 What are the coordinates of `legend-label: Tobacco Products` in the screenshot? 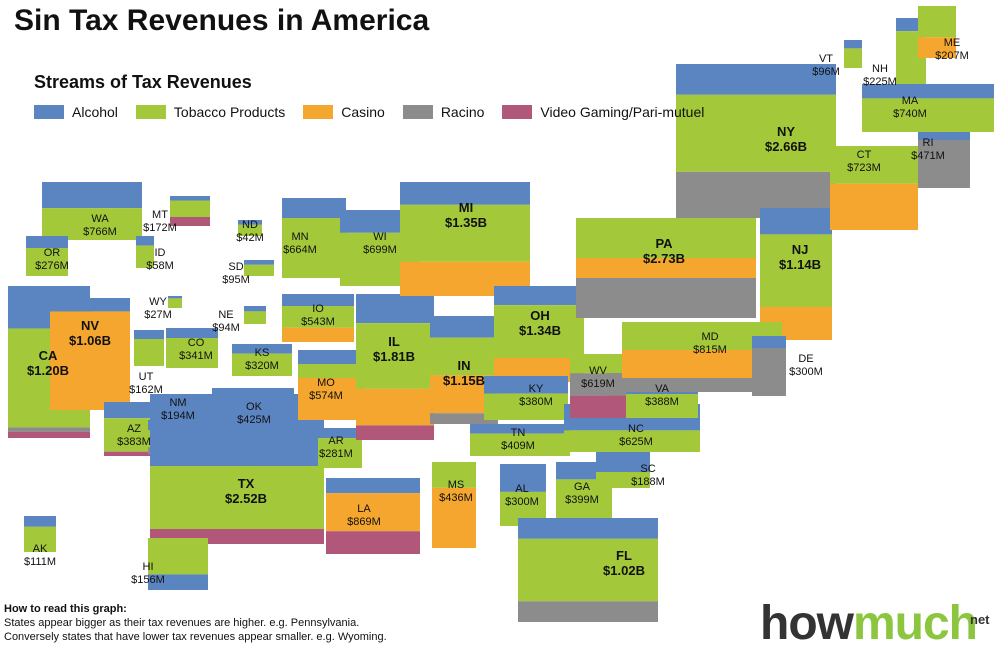 It's located at (229, 112).